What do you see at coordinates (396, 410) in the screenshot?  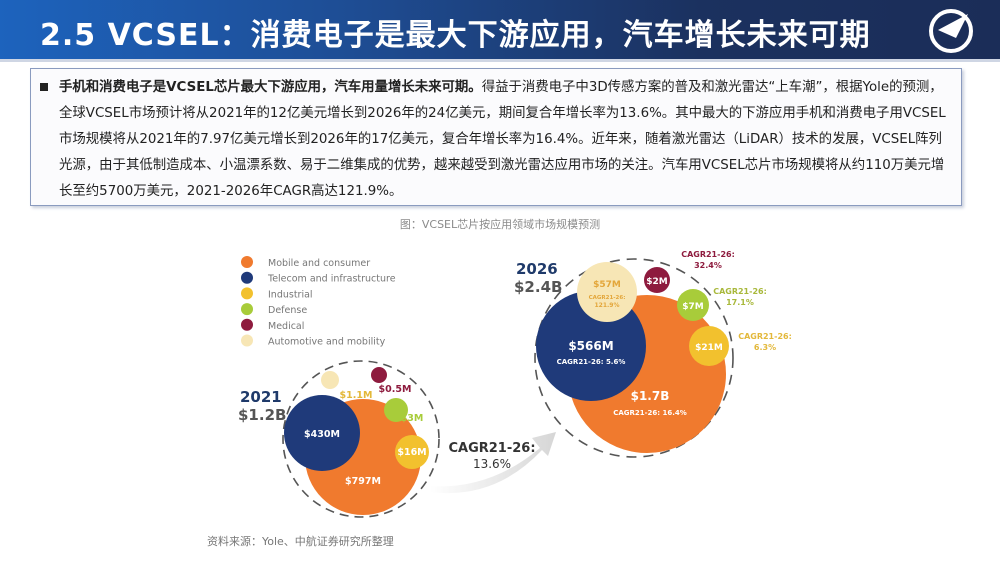 I see `bubble-2021-defense` at bounding box center [396, 410].